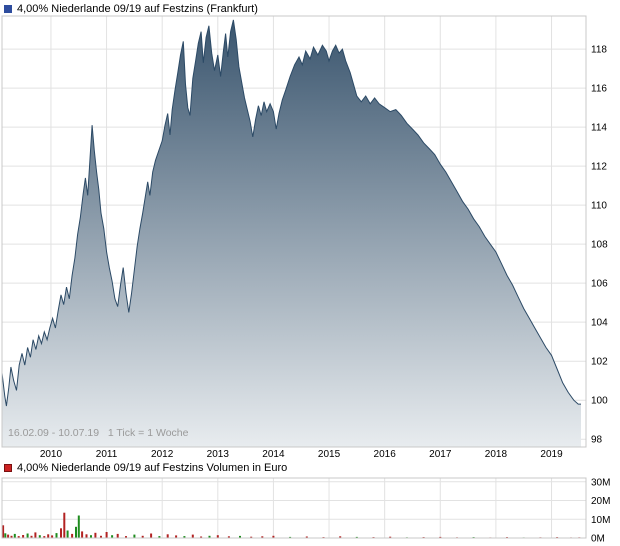 The width and height of the screenshot is (620, 546). I want to click on price-xtick-label: 2018, so click(496, 454).